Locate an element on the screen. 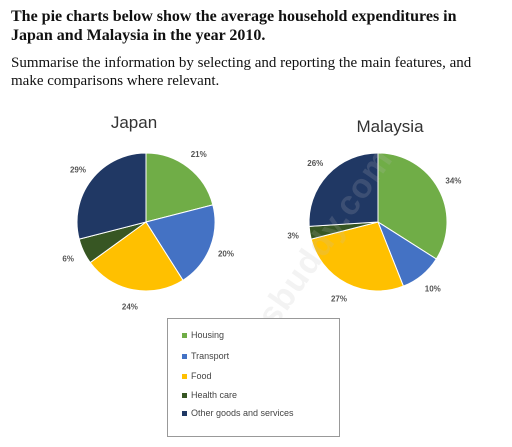  malaysia-slice-other-goods-and-services is located at coordinates (343, 189).